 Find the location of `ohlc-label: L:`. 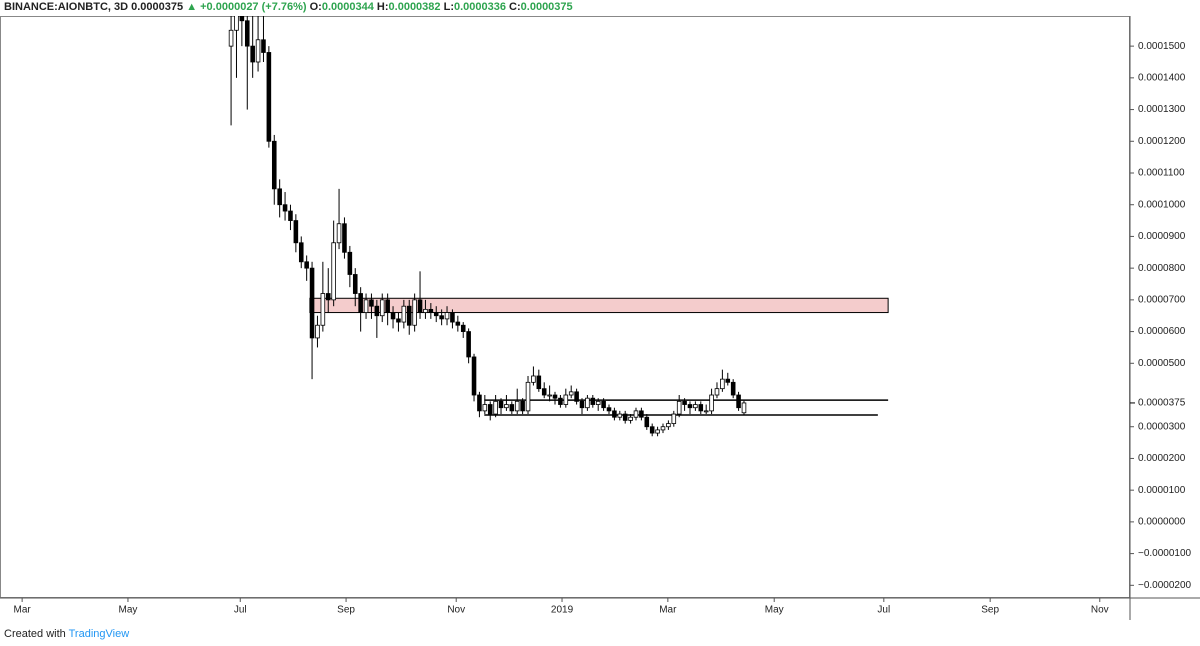

ohlc-label: L: is located at coordinates (448, 7).